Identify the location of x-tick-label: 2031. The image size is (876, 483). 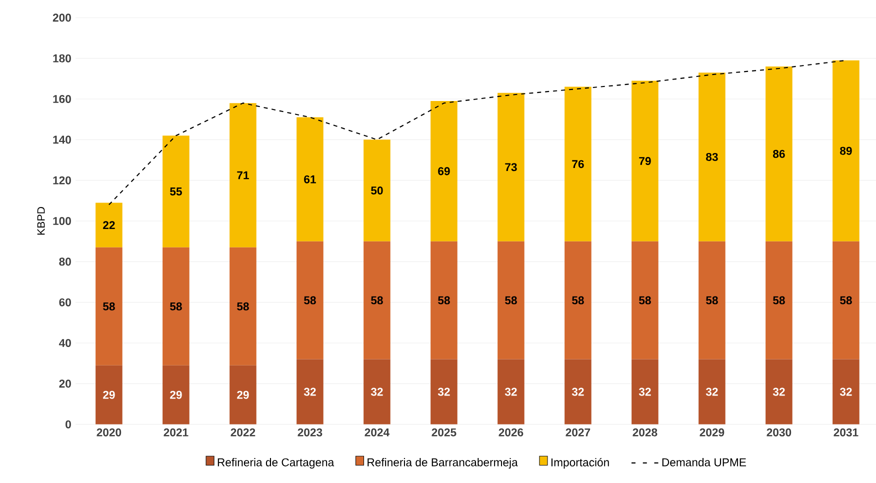
(846, 432).